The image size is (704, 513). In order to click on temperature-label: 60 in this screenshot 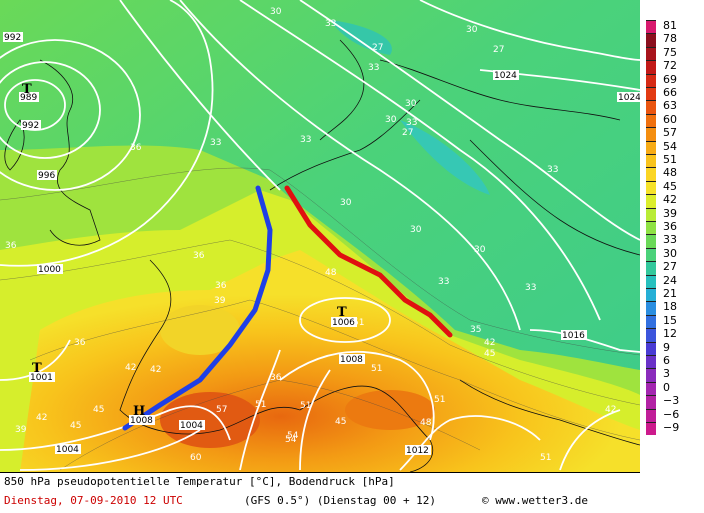, I will do `click(196, 458)`.